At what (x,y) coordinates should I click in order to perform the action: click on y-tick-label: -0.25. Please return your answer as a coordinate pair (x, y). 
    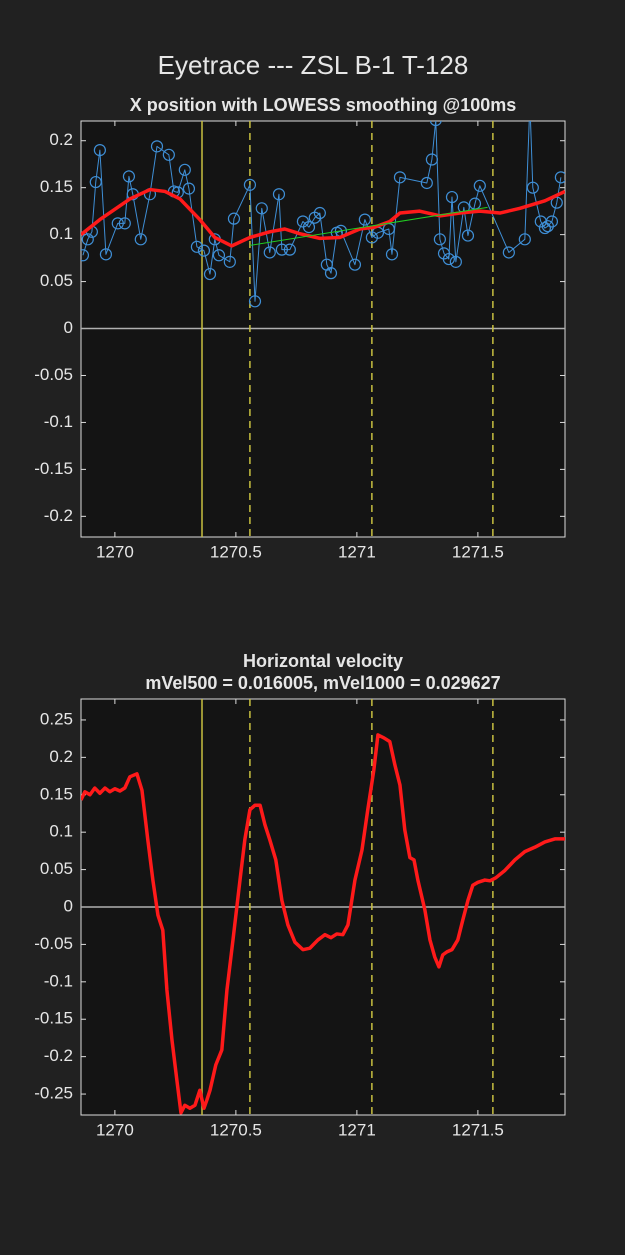
    Looking at the image, I should click on (53, 1093).